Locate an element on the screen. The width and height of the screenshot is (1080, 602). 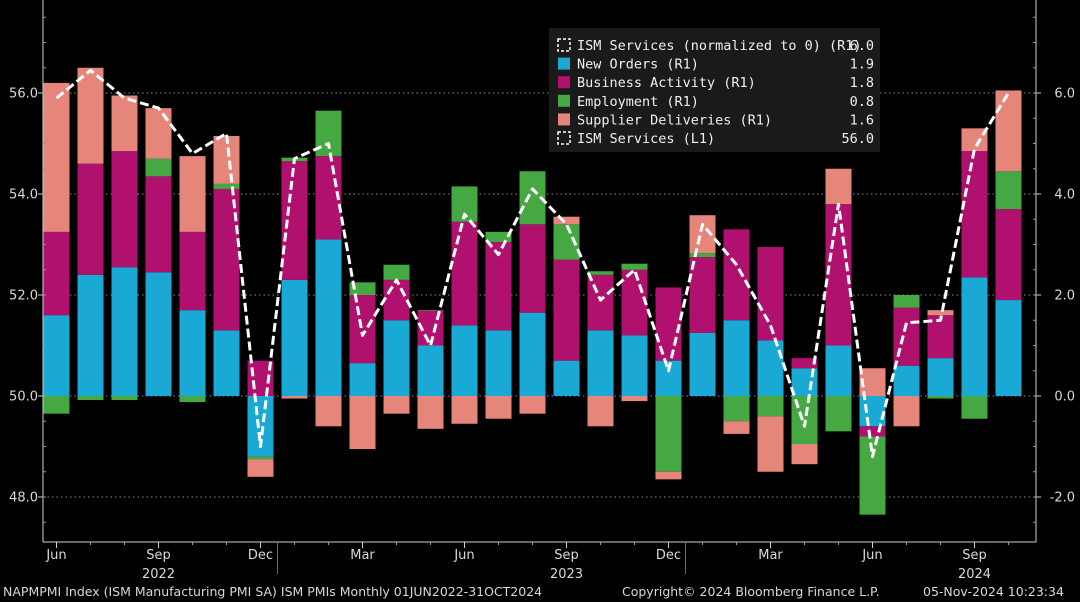
x-year-label: 2022 is located at coordinates (158, 574).